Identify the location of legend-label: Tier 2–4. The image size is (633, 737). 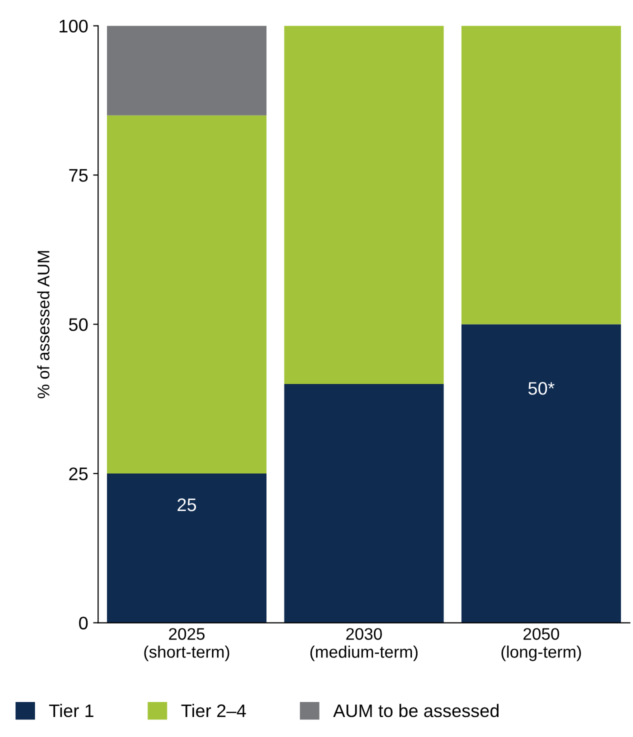
(213, 711).